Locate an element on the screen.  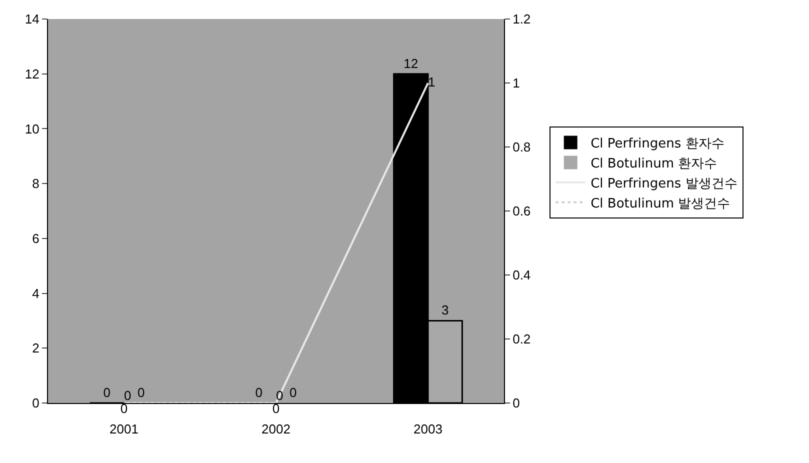
y-tick-label: 4 is located at coordinates (36, 293).